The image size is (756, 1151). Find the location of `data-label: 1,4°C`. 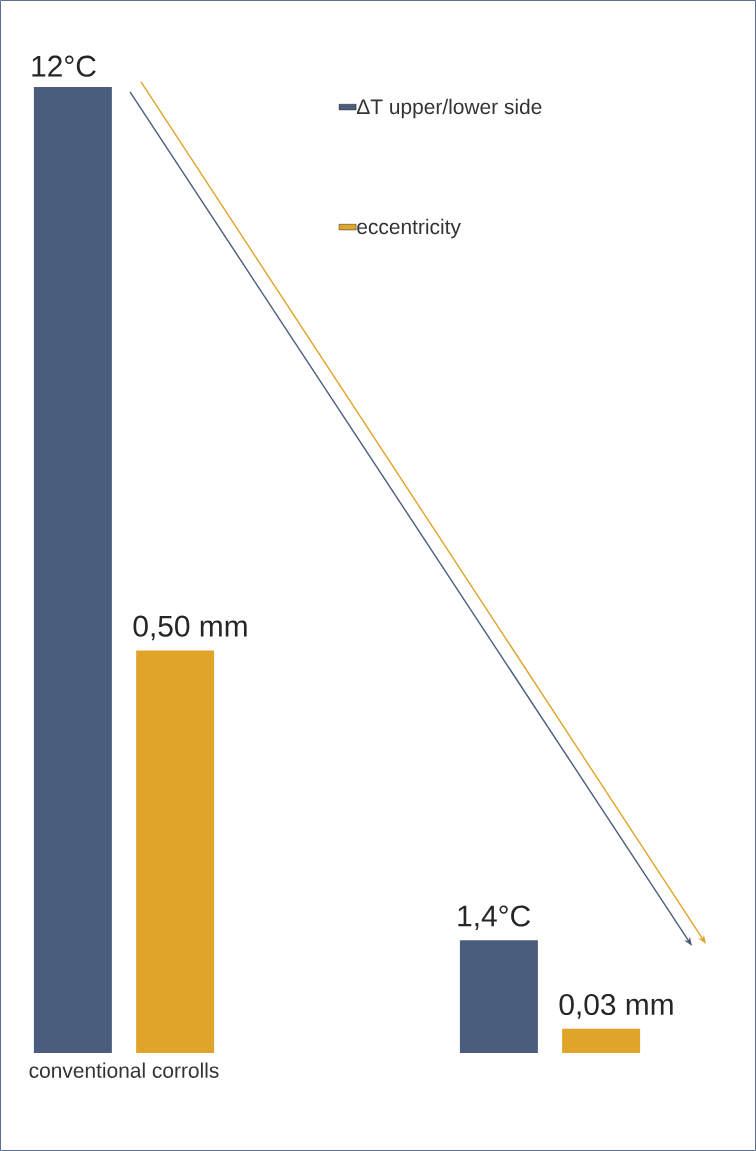

data-label: 1,4°C is located at coordinates (494, 918).